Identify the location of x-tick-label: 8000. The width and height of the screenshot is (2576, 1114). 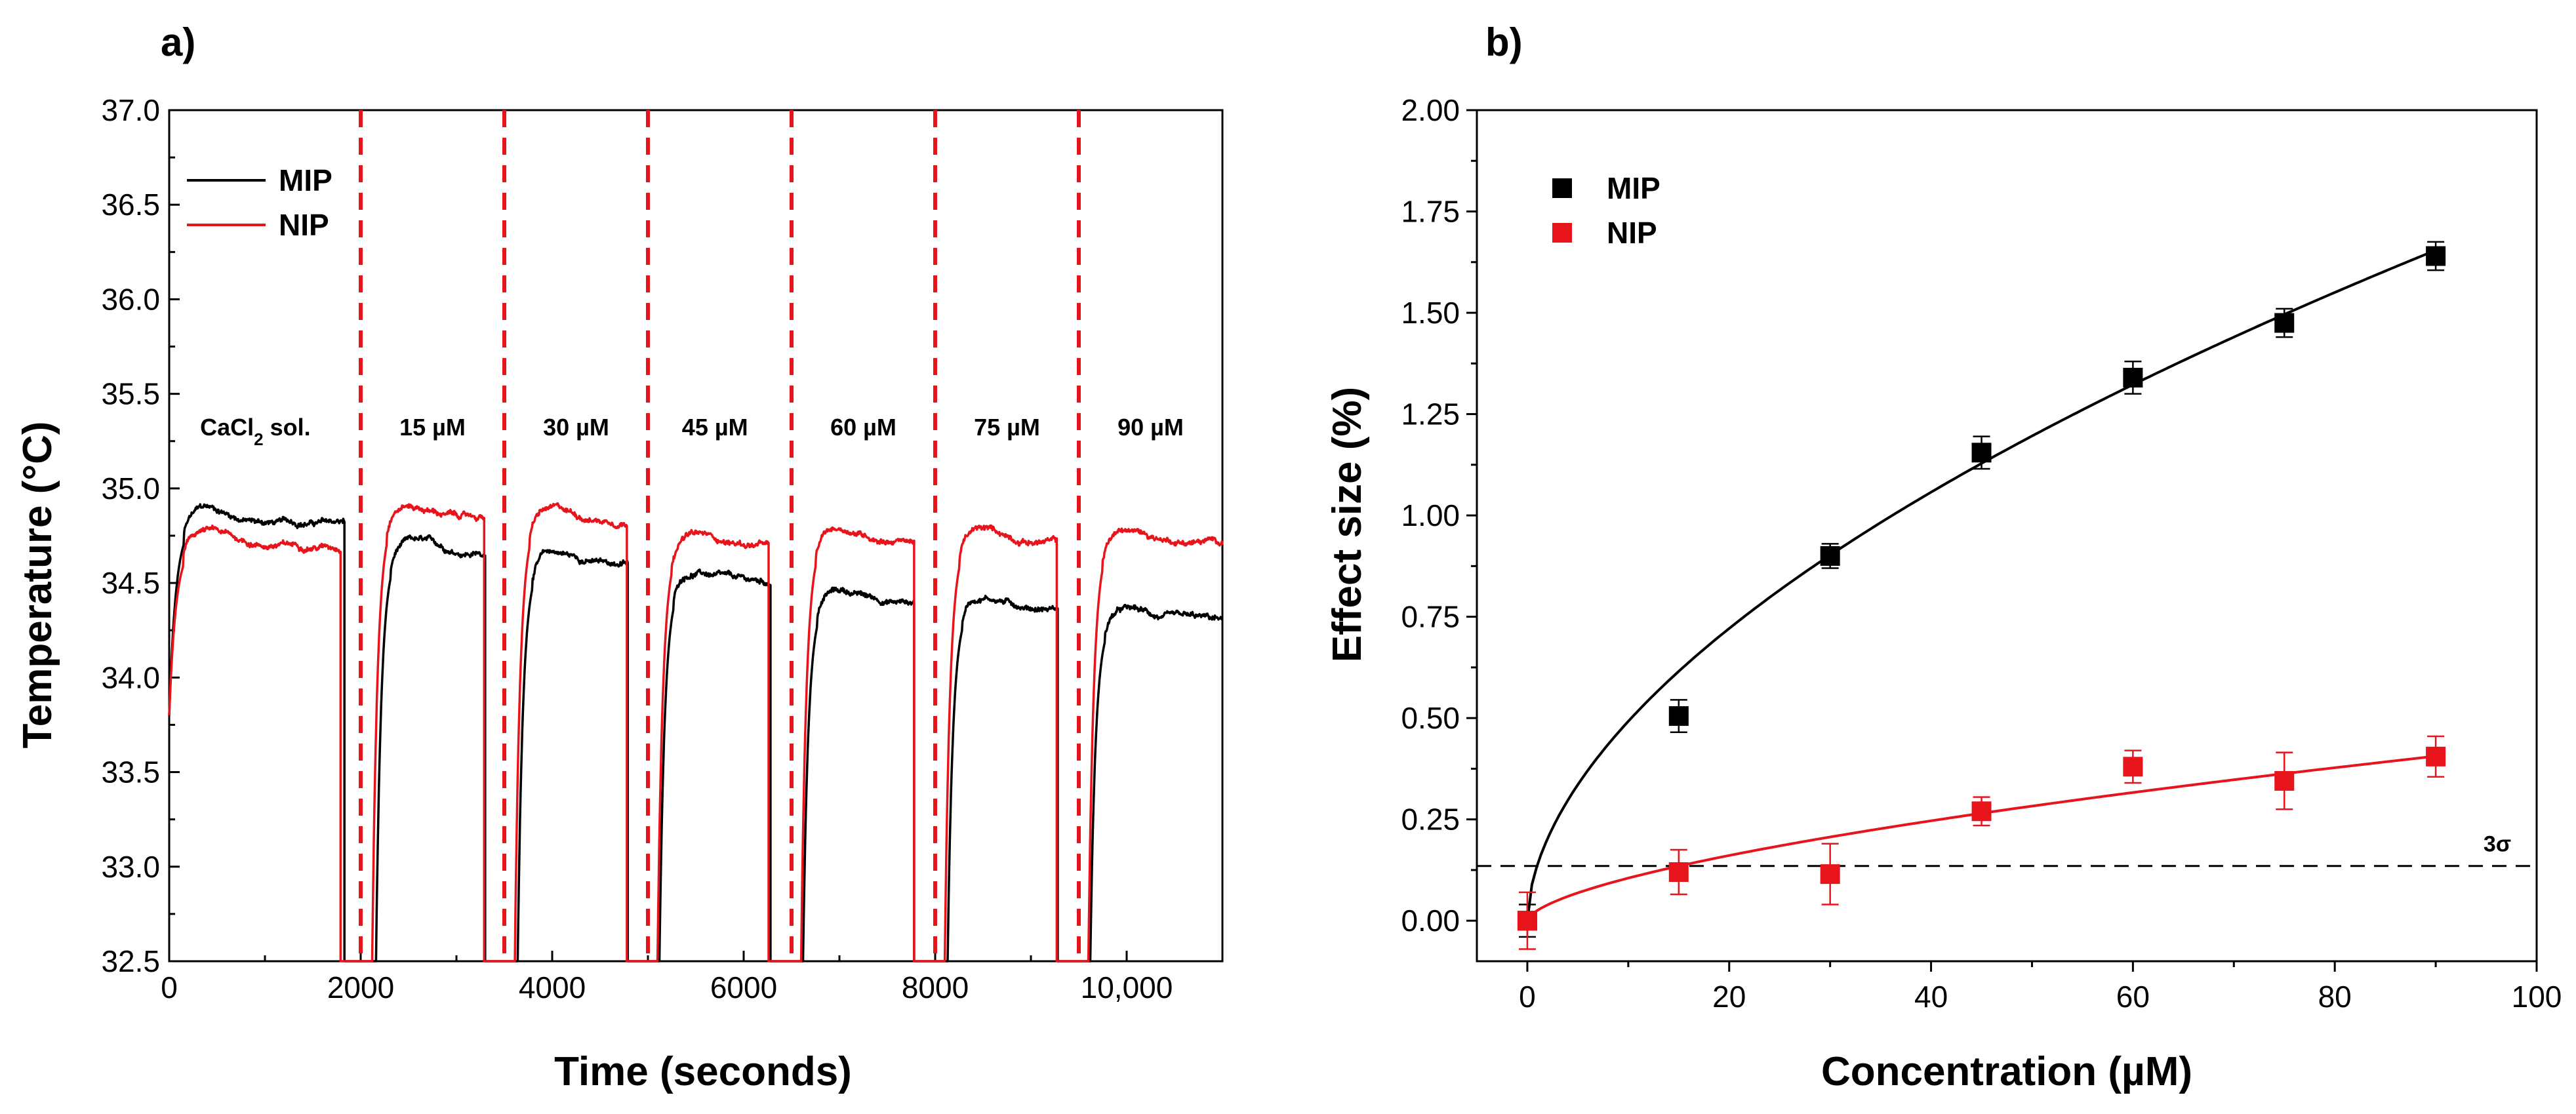
(935, 987).